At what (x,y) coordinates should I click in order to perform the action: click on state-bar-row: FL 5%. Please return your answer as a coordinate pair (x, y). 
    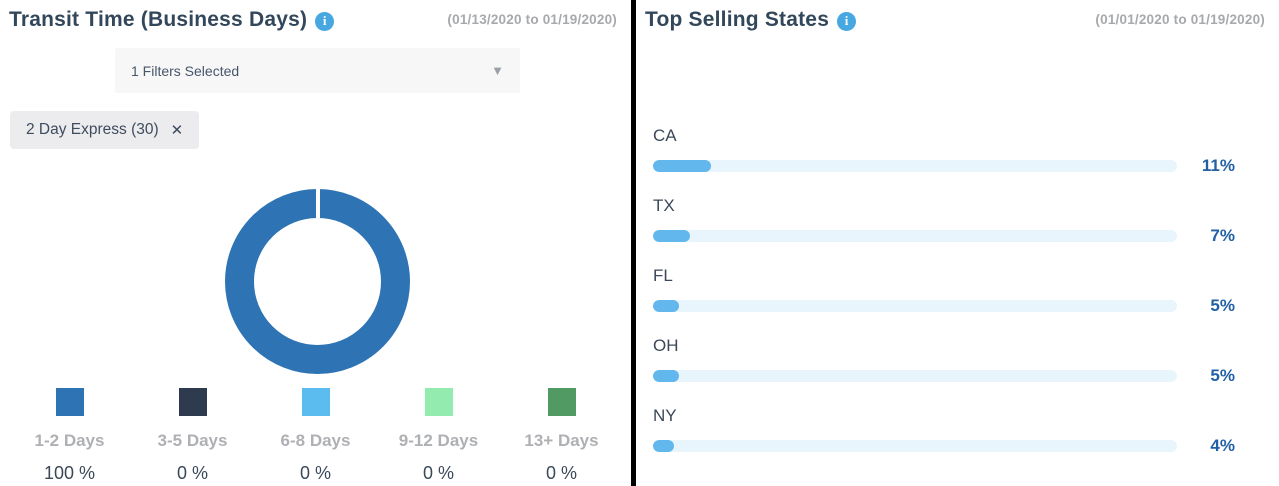
    Looking at the image, I should click on (944, 301).